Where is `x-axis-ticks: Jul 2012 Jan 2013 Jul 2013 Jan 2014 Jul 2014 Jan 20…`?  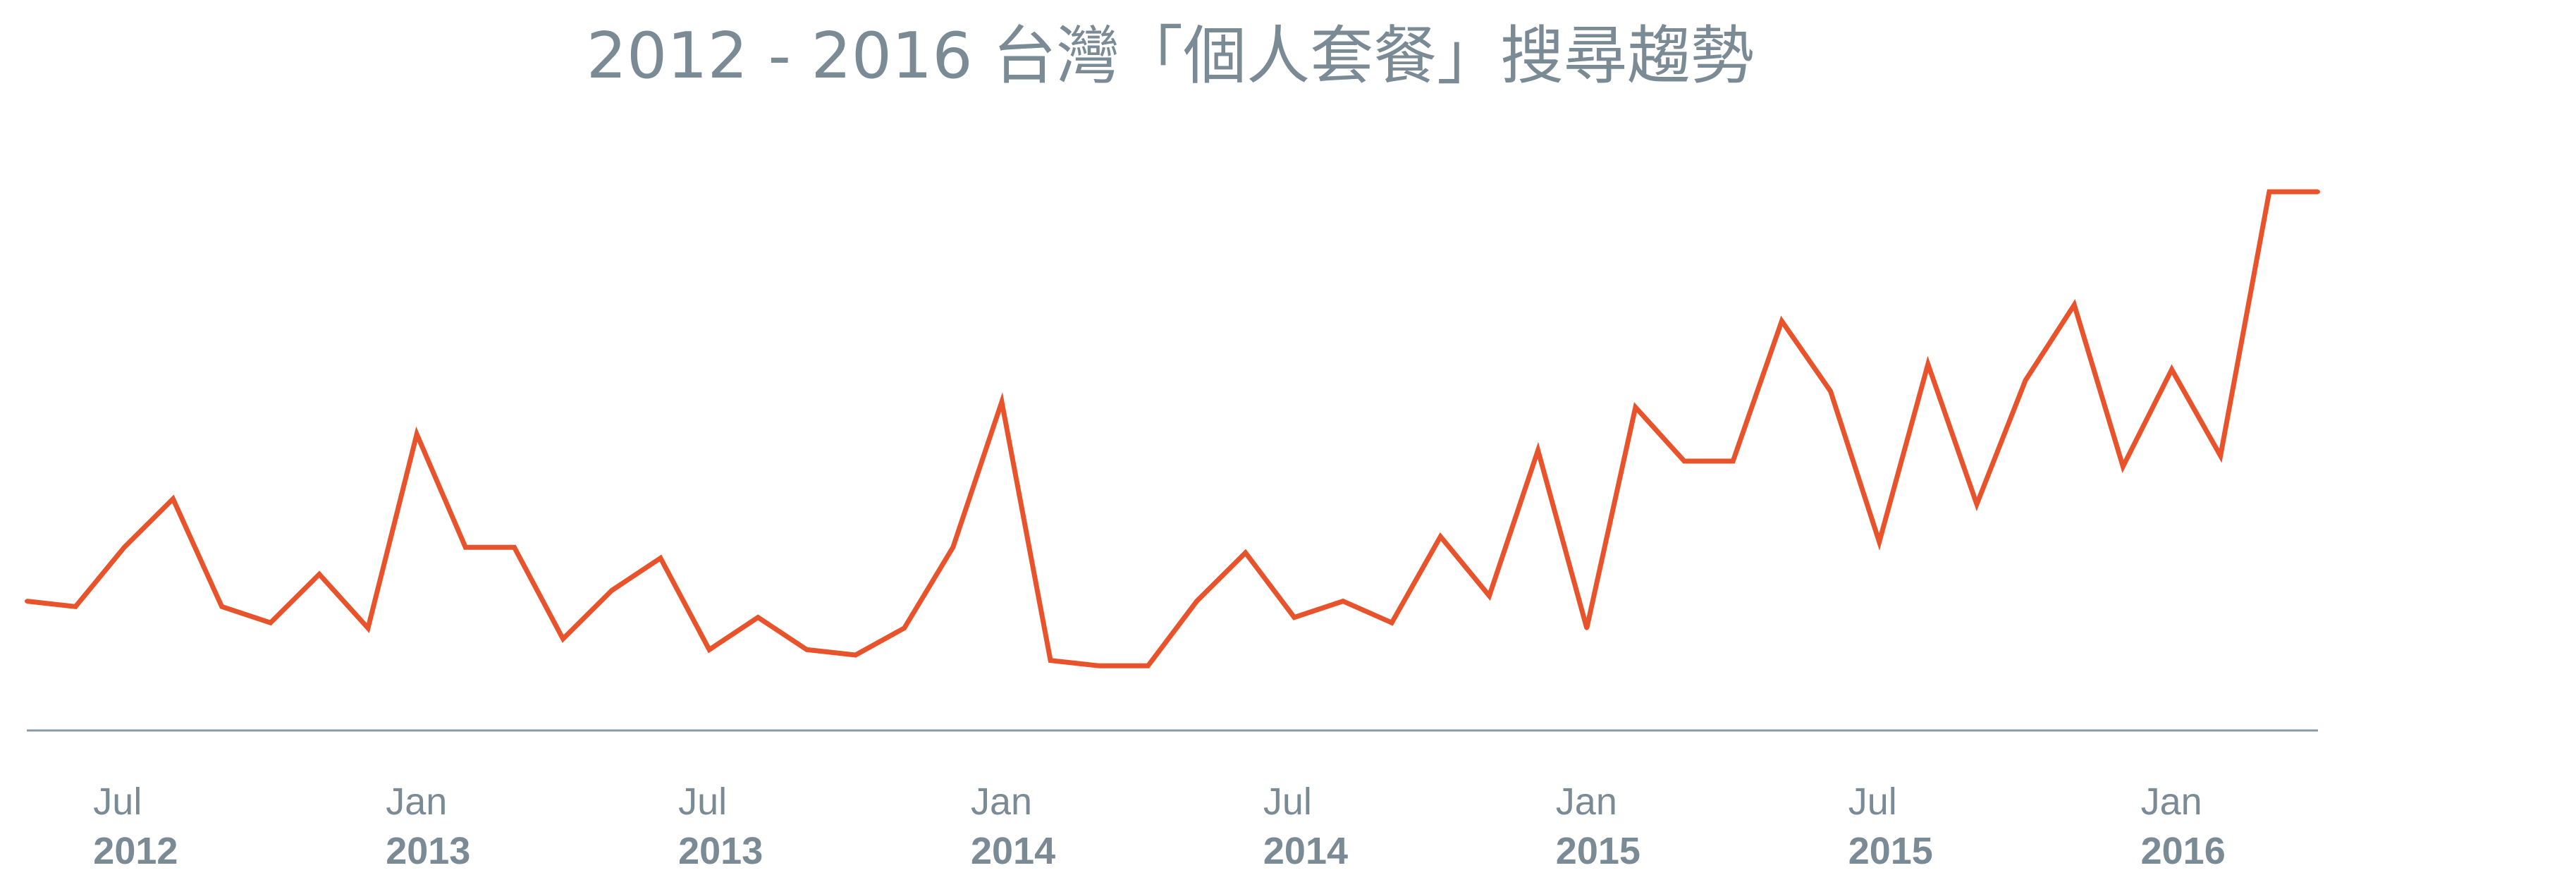
x-axis-ticks: Jul 2012 Jan 2013 Jul 2013 Jan 2014 Jul 2014 Jan 20… is located at coordinates (1159, 826).